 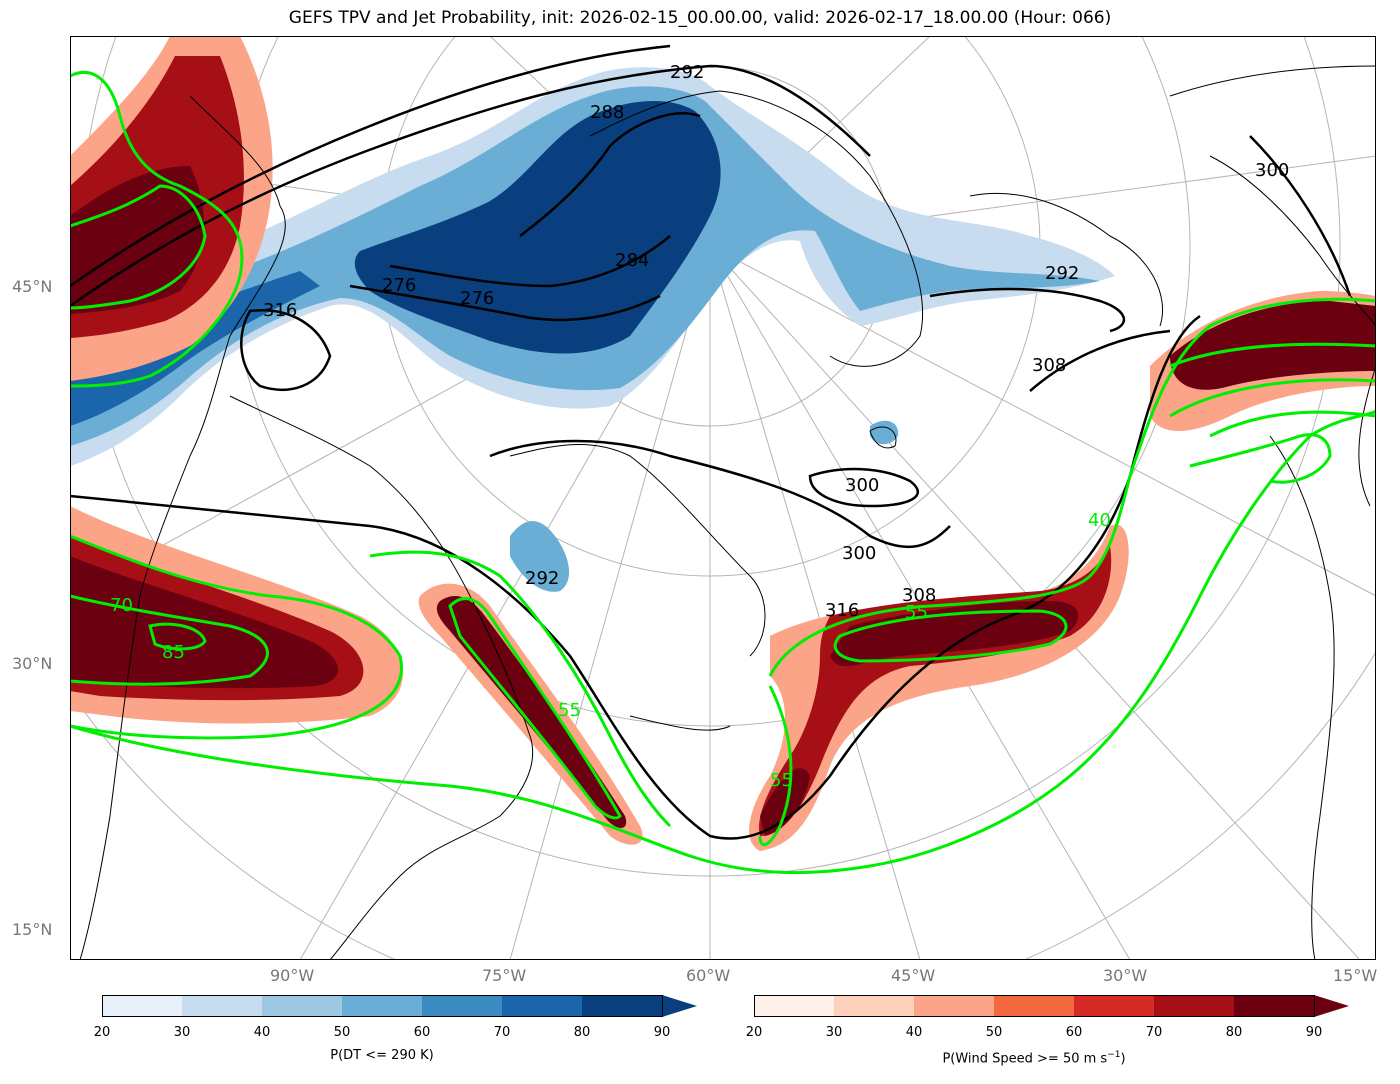 What do you see at coordinates (914, 1032) in the screenshot?
I see `colorbar-red-tick: 40` at bounding box center [914, 1032].